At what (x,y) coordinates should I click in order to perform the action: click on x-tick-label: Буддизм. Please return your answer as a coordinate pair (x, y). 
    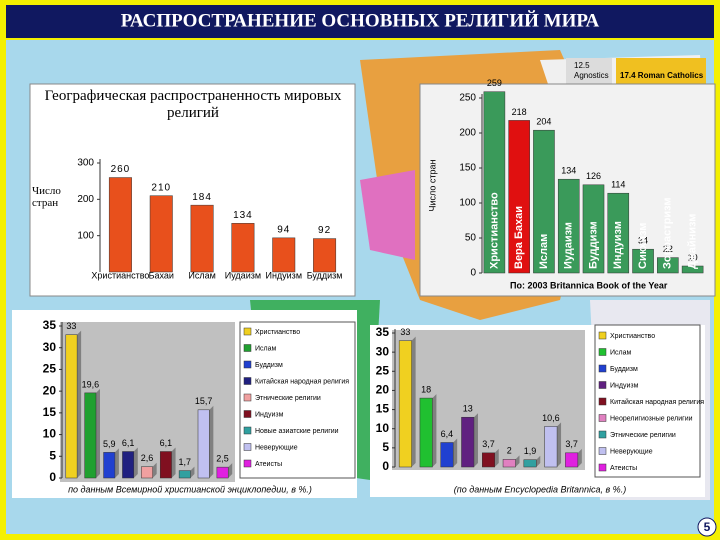
    Looking at the image, I should click on (325, 275).